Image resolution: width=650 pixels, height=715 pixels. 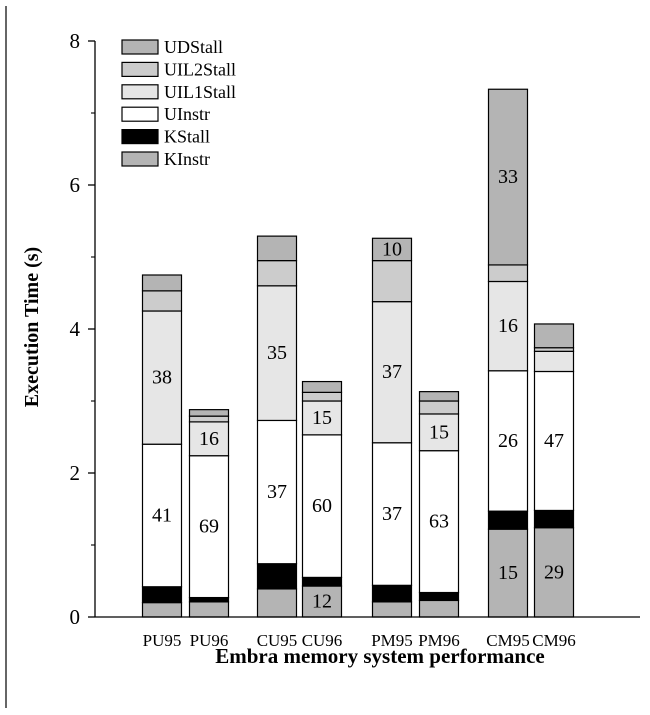 What do you see at coordinates (162, 640) in the screenshot?
I see `x-tick-label-pu95: PU95` at bounding box center [162, 640].